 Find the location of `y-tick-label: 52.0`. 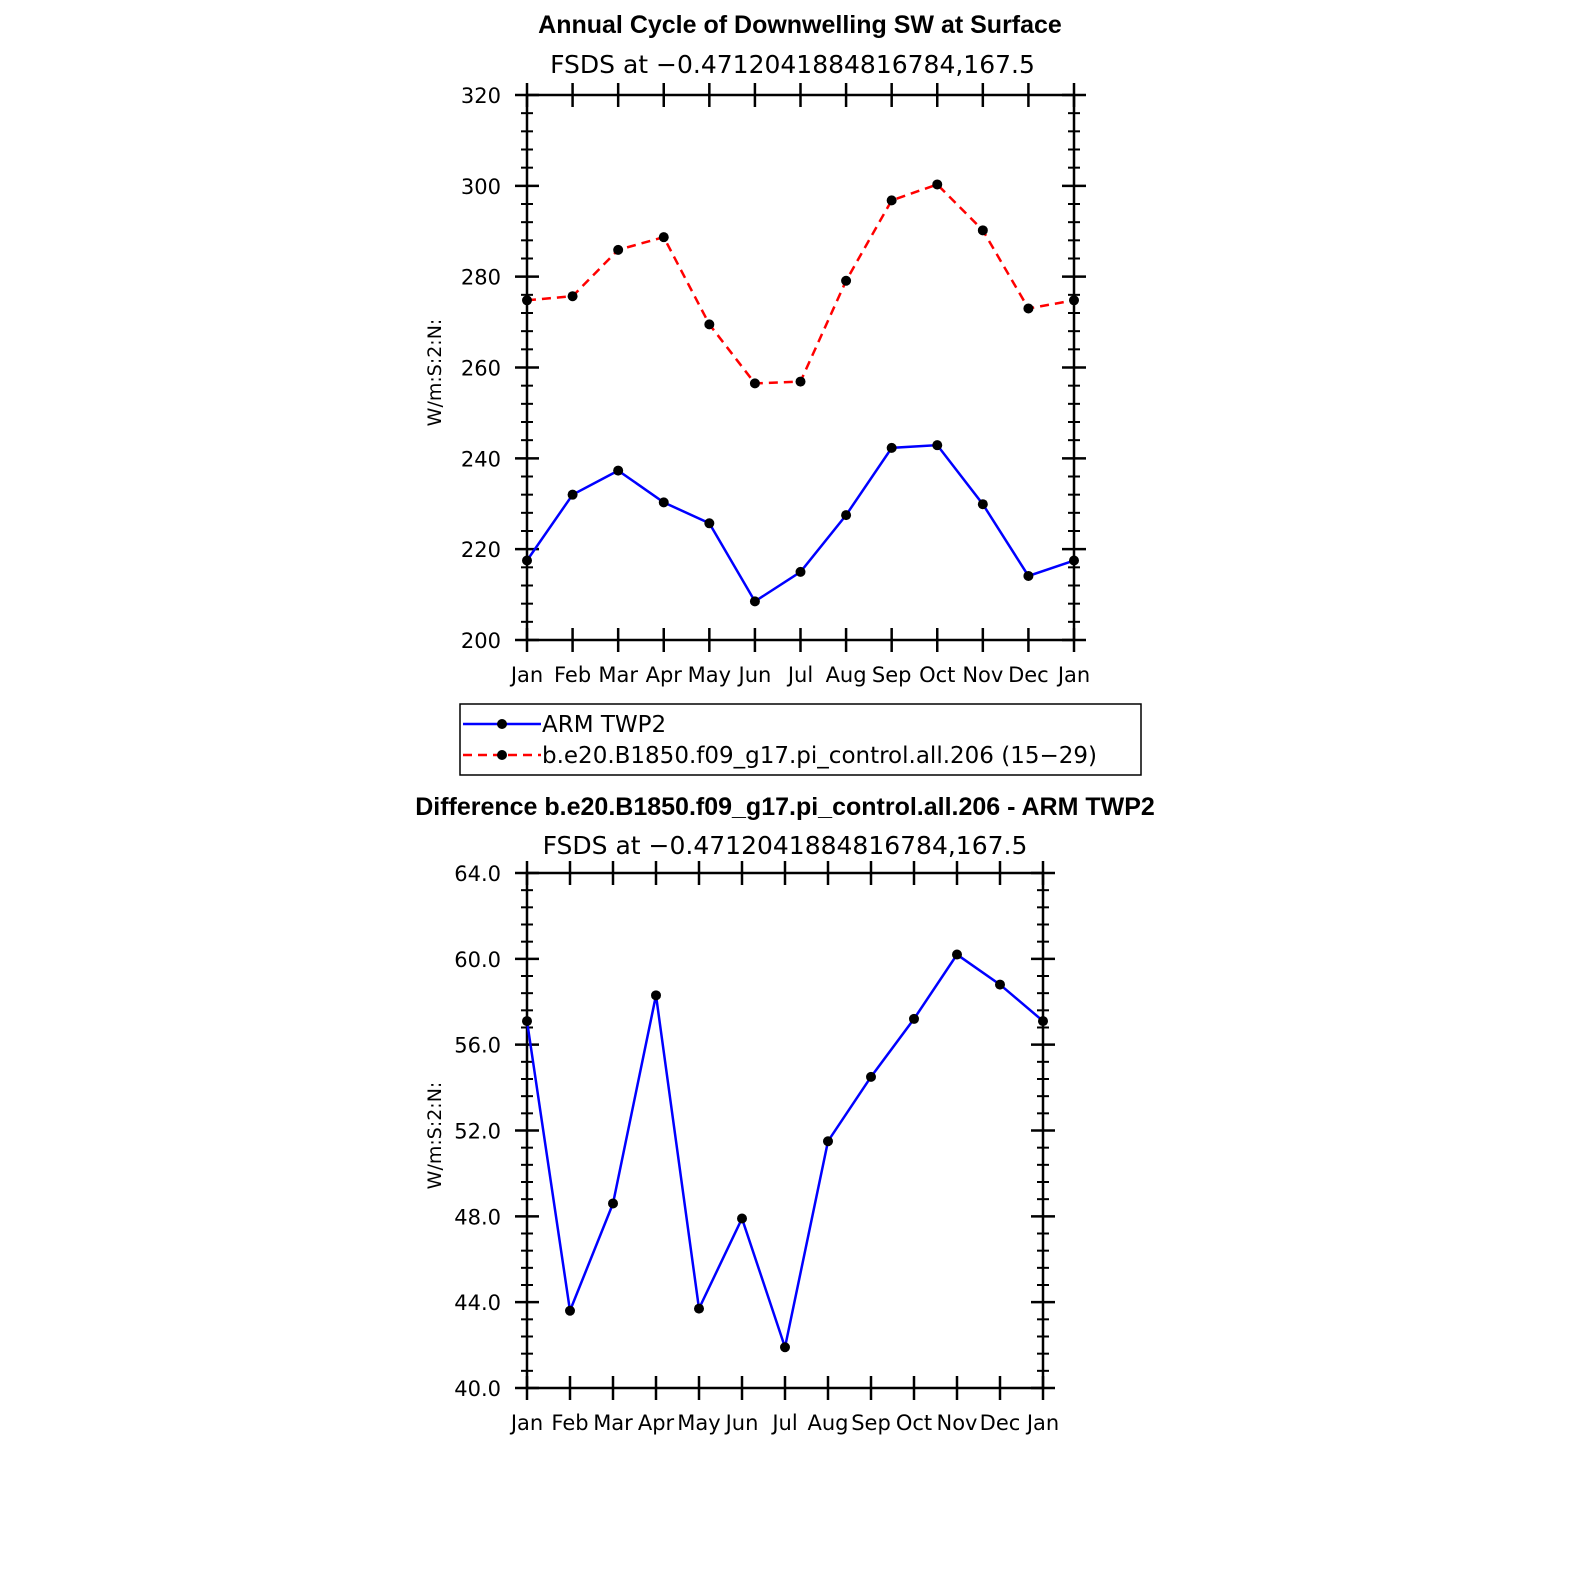

y-tick-label: 52.0 is located at coordinates (477, 1132).